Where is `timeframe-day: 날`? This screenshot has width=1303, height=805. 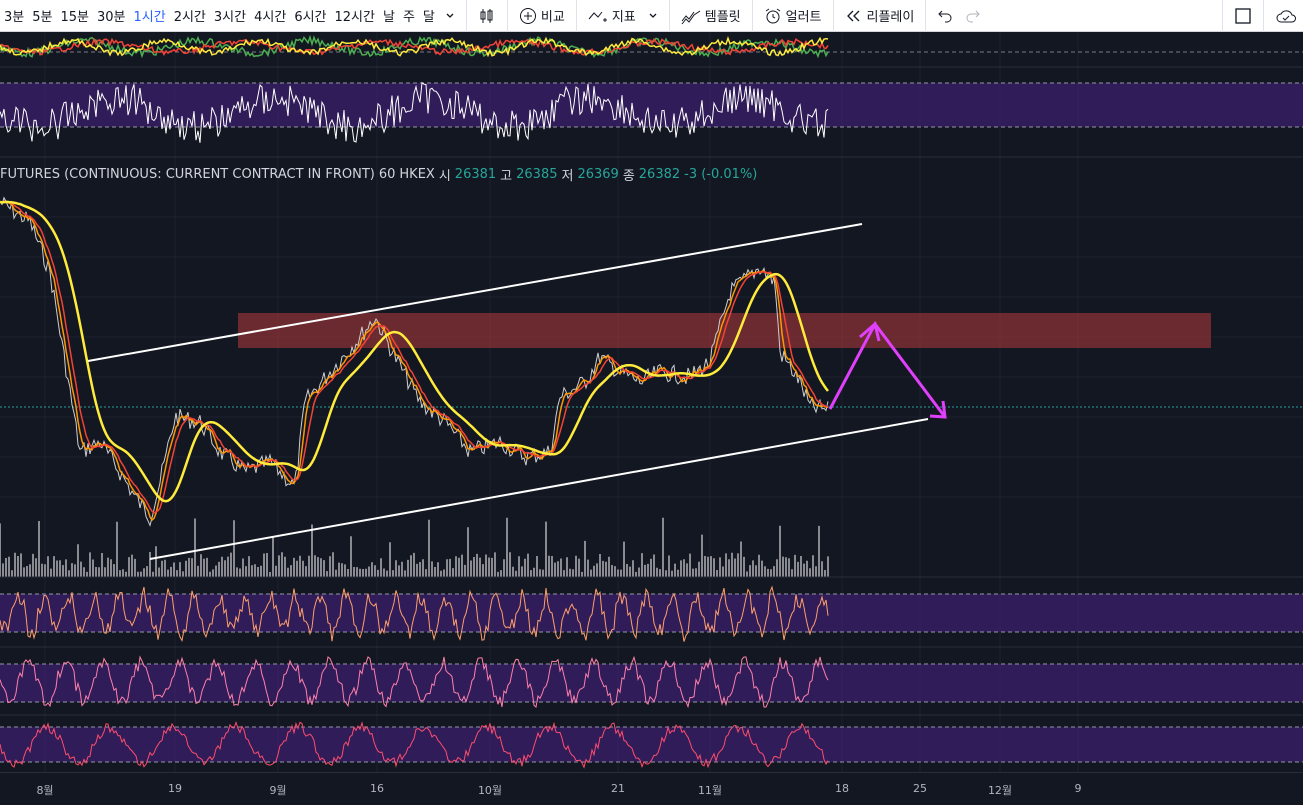 timeframe-day: 날 is located at coordinates (388, 17).